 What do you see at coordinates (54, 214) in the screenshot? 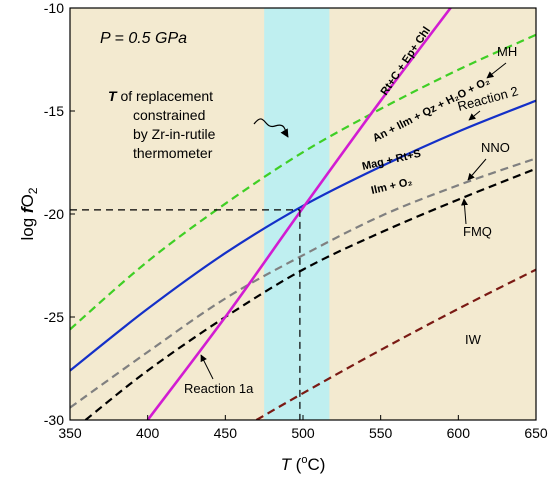
I see `y-tick-label: -20` at bounding box center [54, 214].